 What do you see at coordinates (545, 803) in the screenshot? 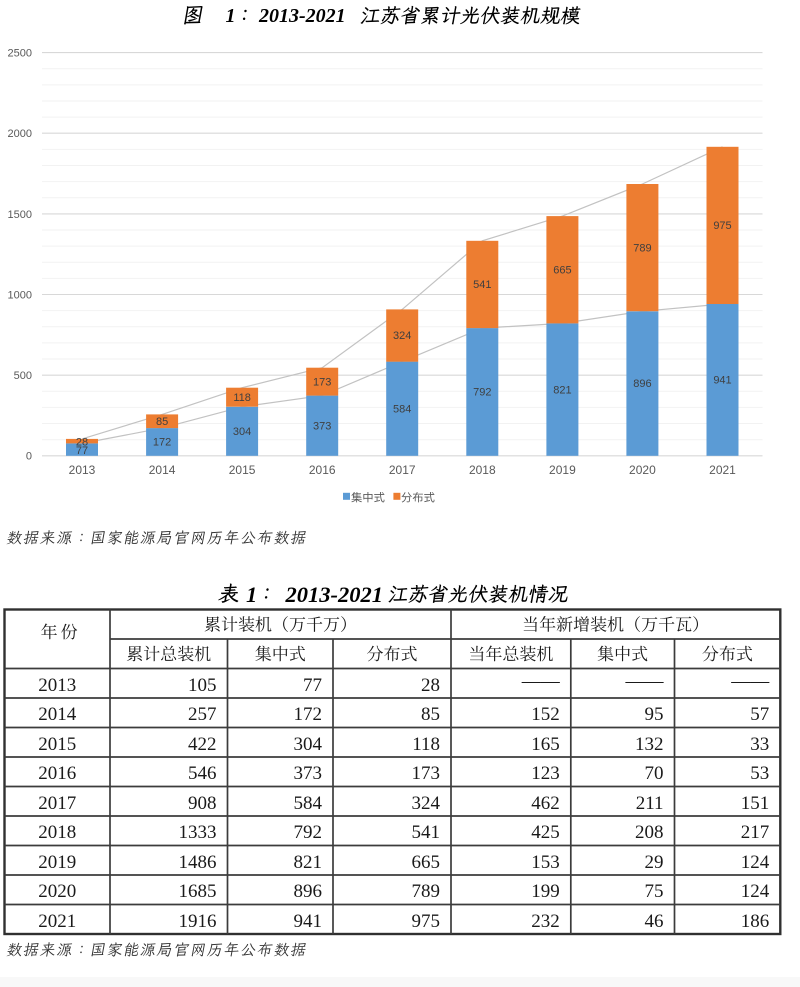
I see `svg-text: 462` at bounding box center [545, 803].